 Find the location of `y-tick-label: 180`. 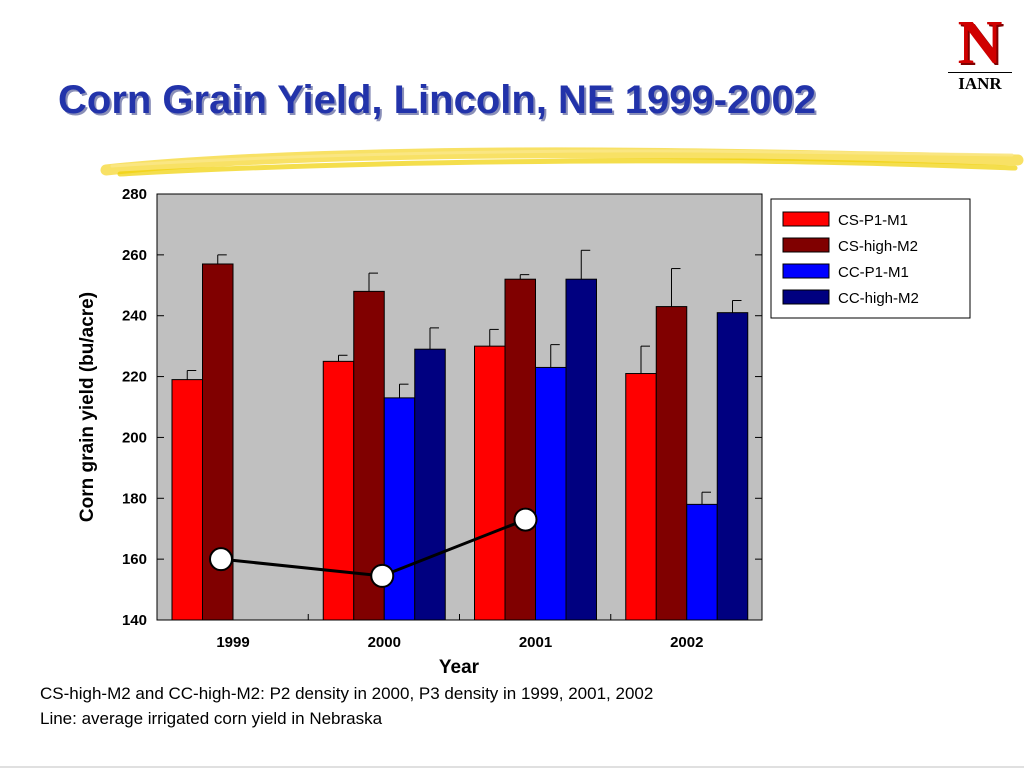

y-tick-label: 180 is located at coordinates (134, 498).